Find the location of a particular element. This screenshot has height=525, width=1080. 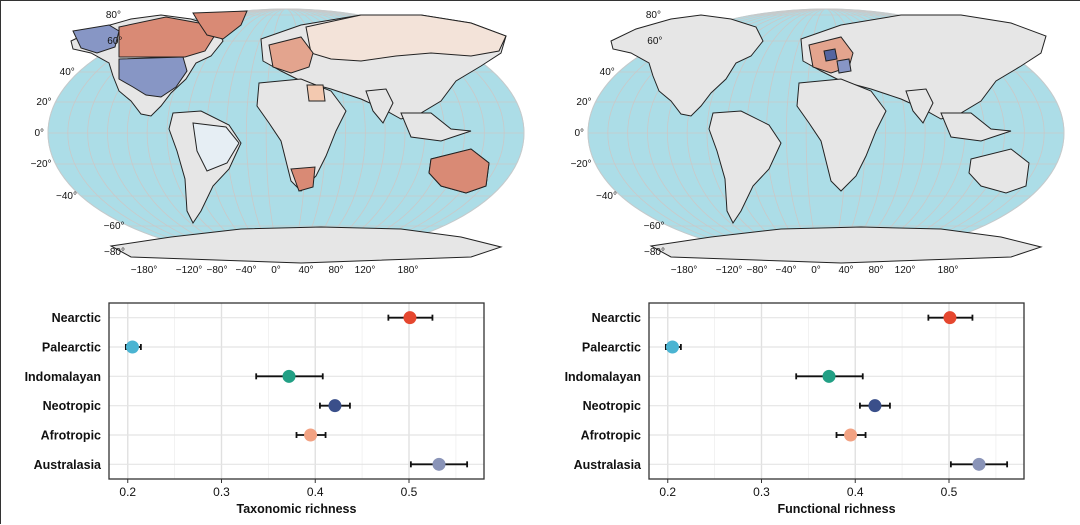

grid is located at coordinates (296, 391).